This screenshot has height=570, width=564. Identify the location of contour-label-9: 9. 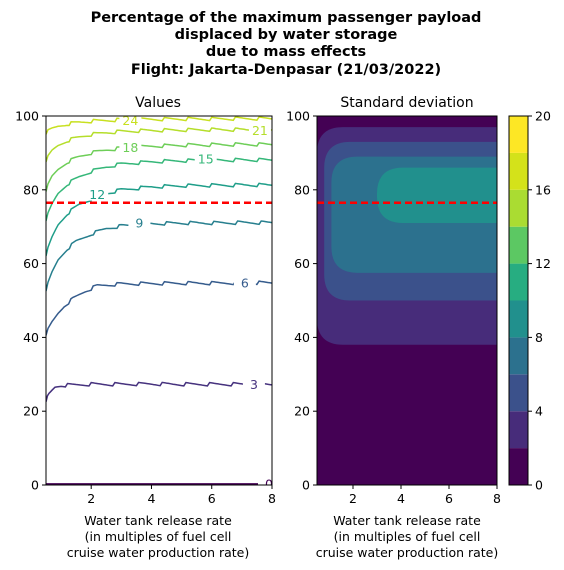
(139, 223).